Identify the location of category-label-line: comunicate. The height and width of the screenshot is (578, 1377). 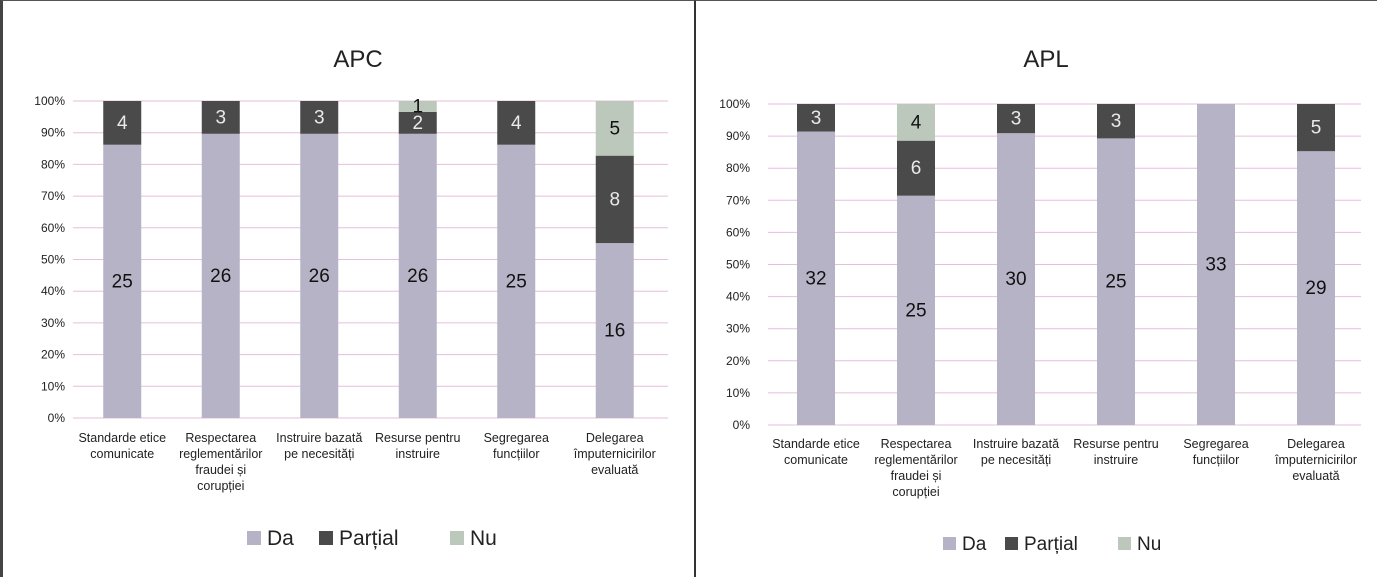
(816, 460).